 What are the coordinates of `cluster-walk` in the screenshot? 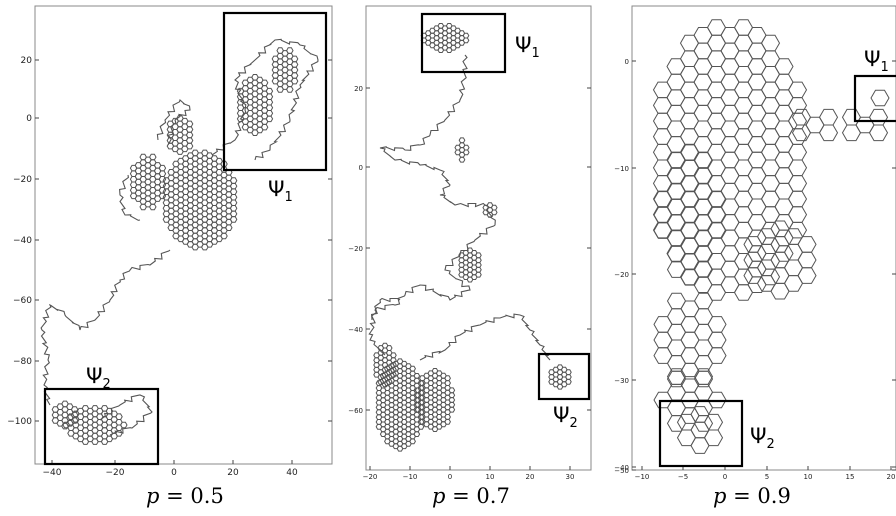 It's located at (459, 207).